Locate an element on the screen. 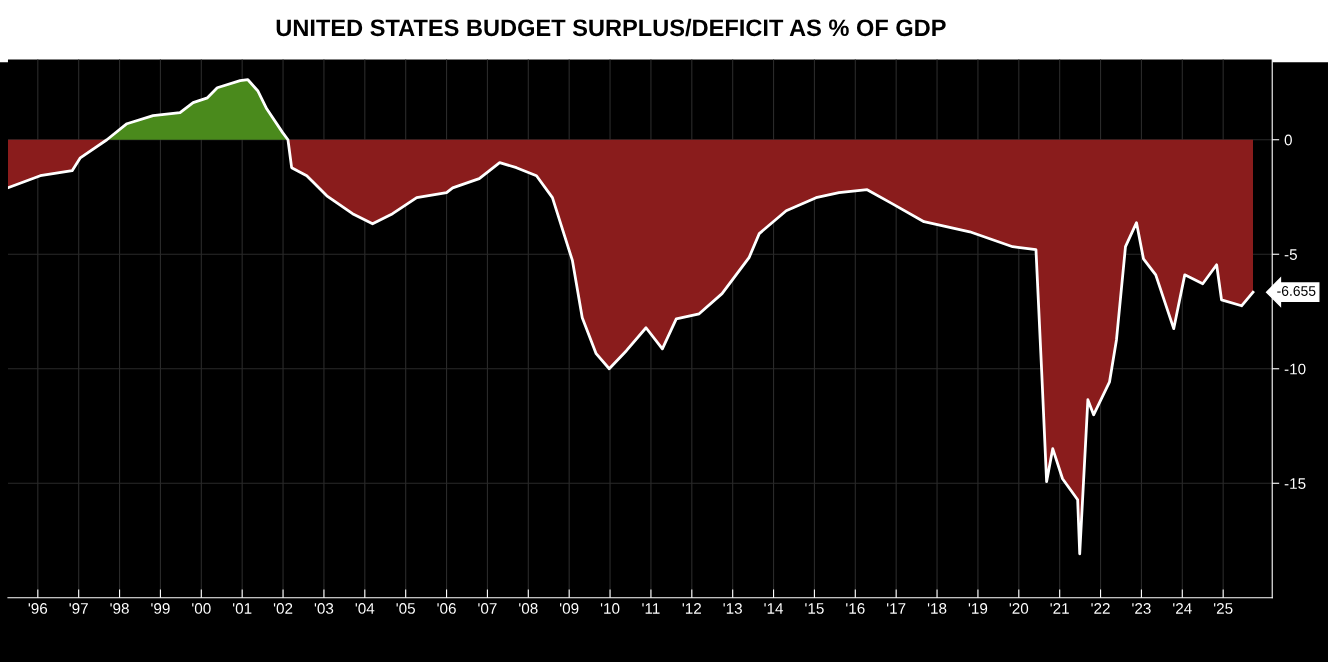  x-tick-label: '16 is located at coordinates (855, 608).